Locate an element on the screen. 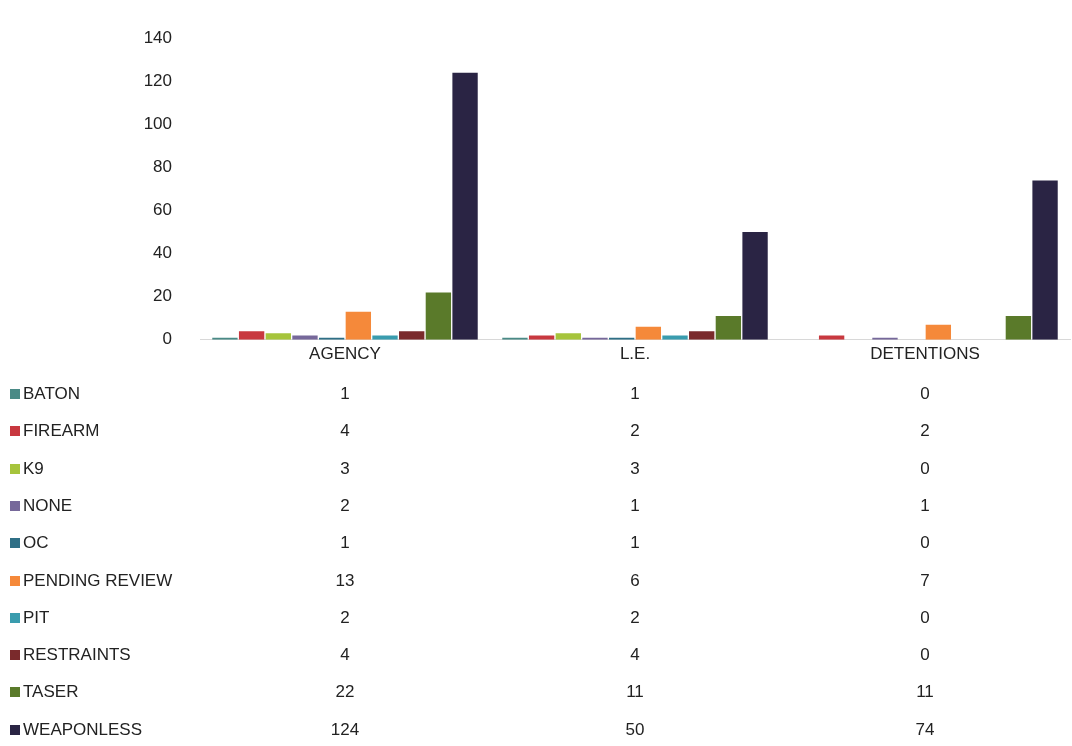 The image size is (1072, 746). y-tick-label: 0 is located at coordinates (167, 339).